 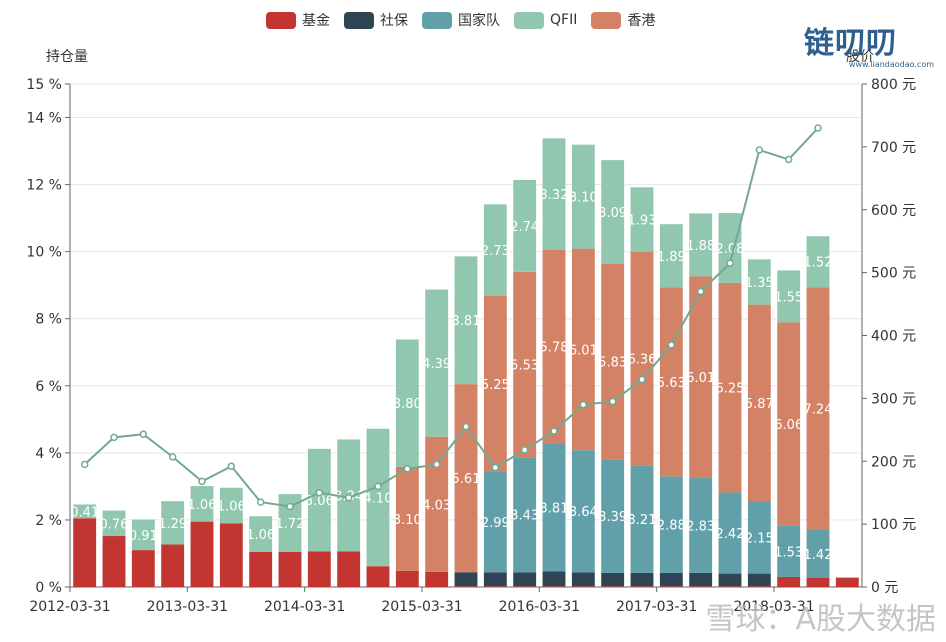 I want to click on y-left-tick-label: 6 %, so click(x=48, y=387).